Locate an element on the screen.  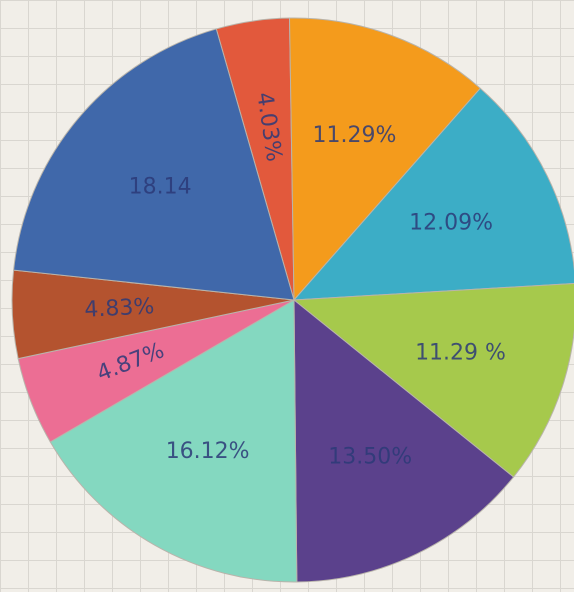
data-label: 4.83% is located at coordinates (119, 308).